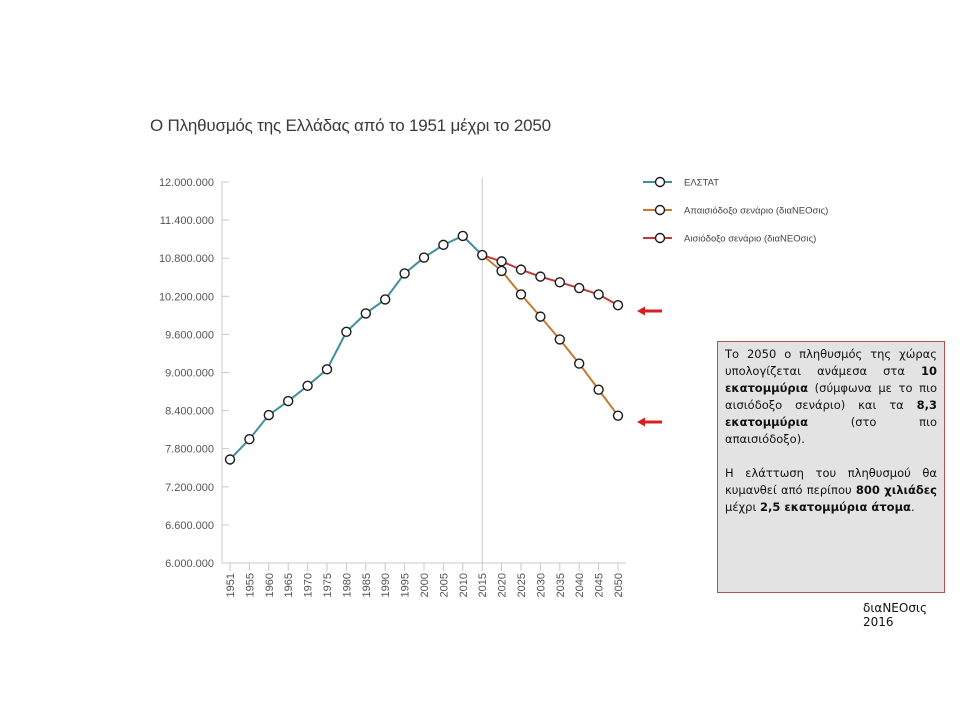  Describe the element at coordinates (444, 585) in the screenshot. I see `x-tick-label: 2005` at that location.